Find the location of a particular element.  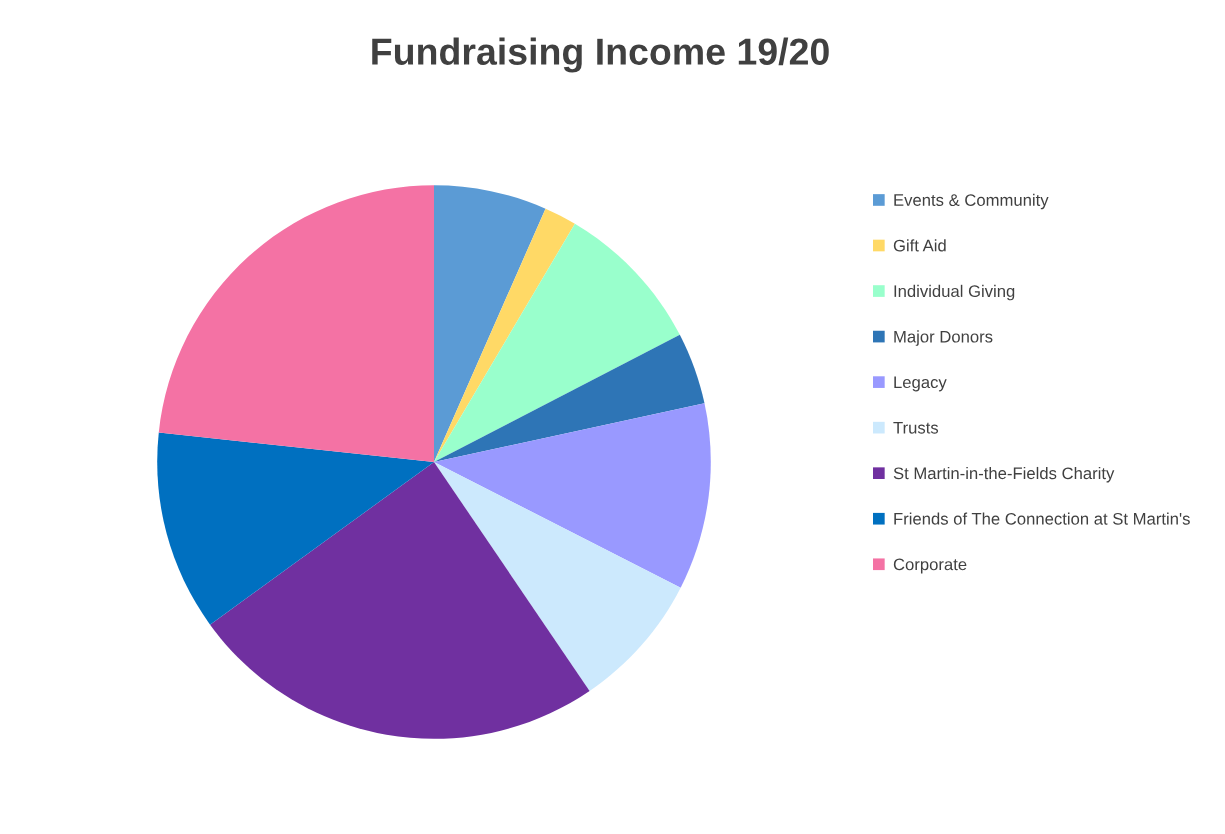

legend-label: St Martin-in-the-Fields Charity is located at coordinates (1004, 474).